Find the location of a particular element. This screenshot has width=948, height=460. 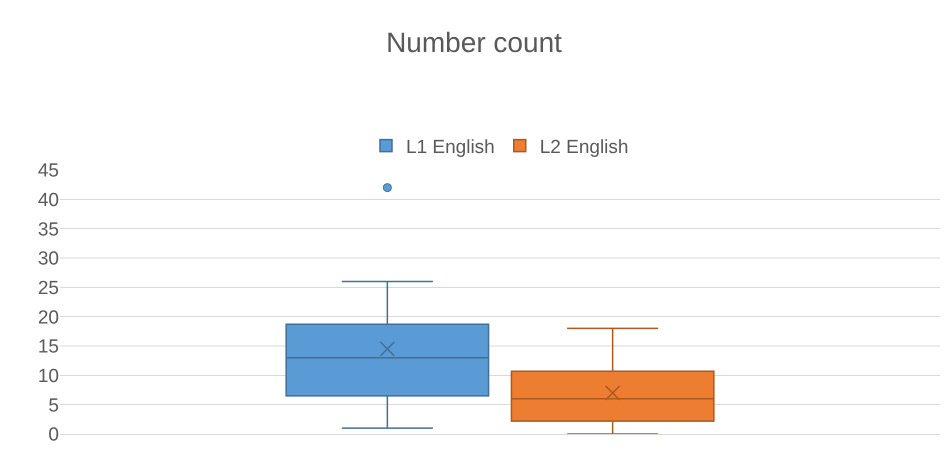

y-tick-label: 25 is located at coordinates (48, 288).